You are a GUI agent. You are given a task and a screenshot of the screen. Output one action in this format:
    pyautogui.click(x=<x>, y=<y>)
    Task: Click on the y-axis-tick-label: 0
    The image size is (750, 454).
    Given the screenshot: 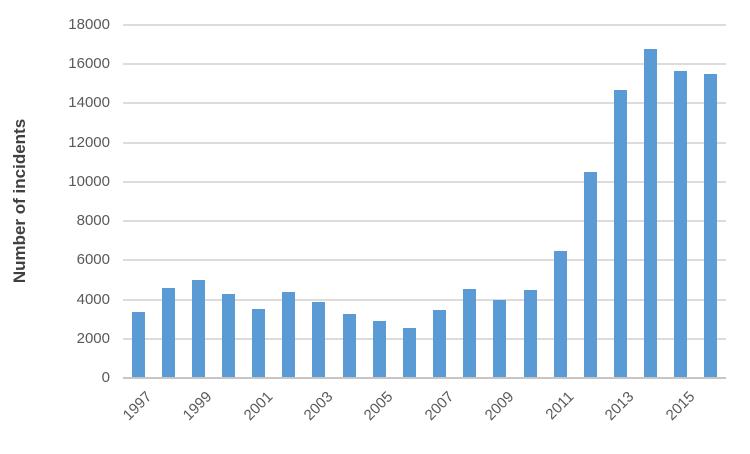 What is the action you would take?
    pyautogui.click(x=105, y=377)
    